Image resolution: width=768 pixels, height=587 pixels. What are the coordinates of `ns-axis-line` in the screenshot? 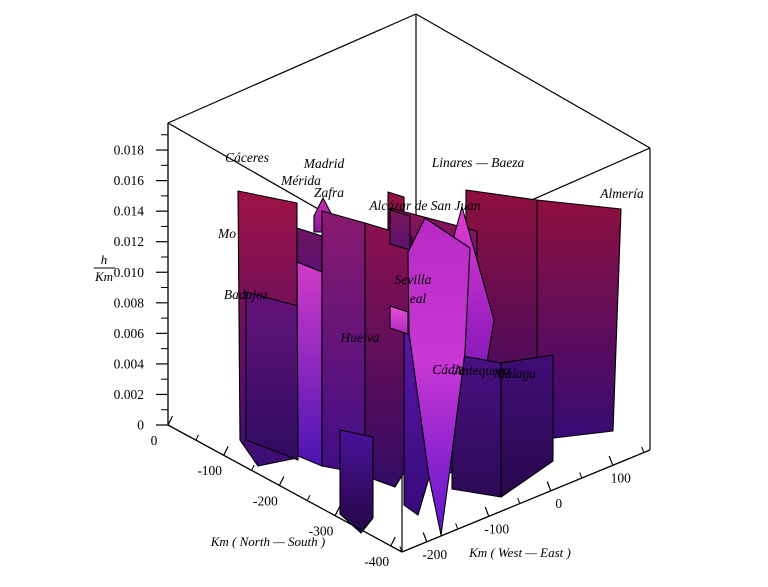 It's located at (285, 488).